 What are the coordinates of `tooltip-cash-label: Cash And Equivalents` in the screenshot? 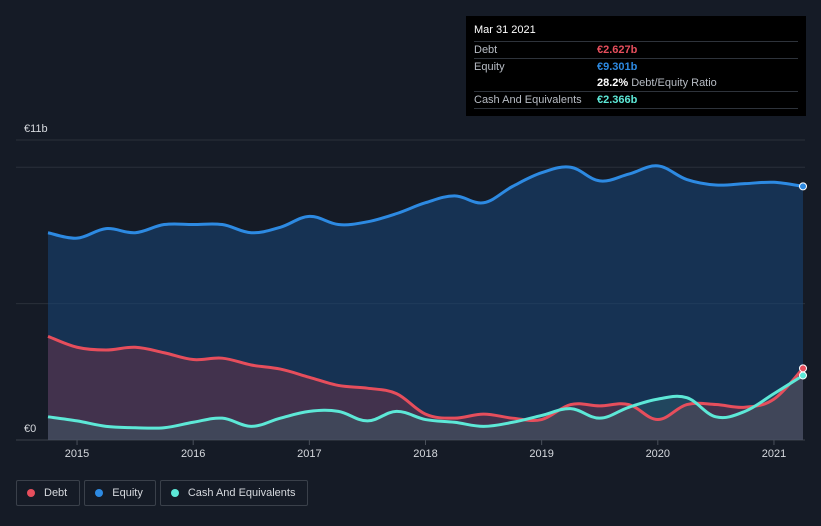 It's located at (528, 100).